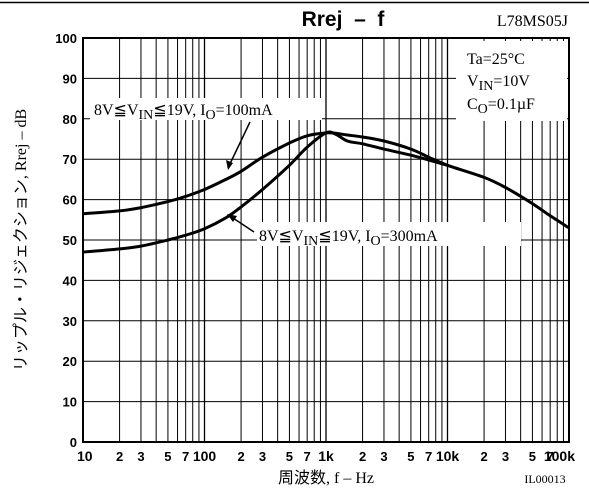 The width and height of the screenshot is (589, 492). Describe the element at coordinates (73, 442) in the screenshot. I see `y-tick-label: 0` at that location.